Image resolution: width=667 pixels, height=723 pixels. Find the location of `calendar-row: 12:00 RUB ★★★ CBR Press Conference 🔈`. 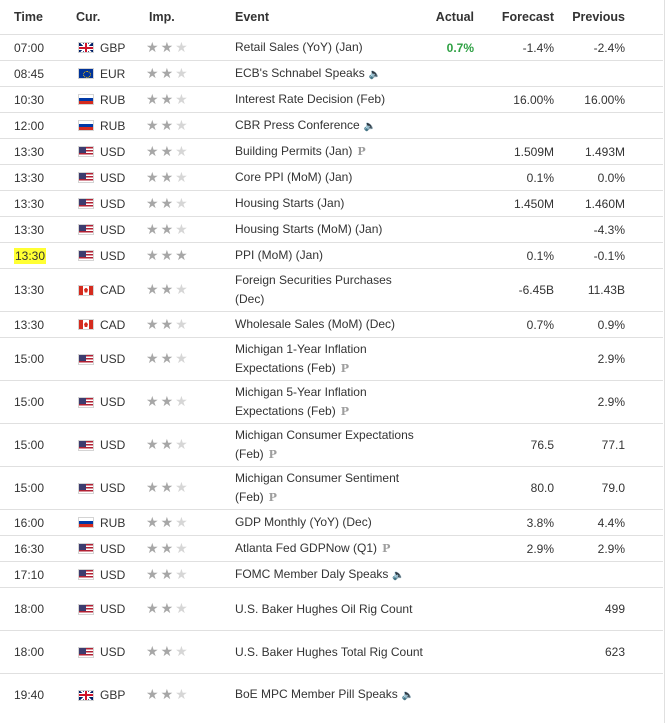

calendar-row: 12:00 RUB ★★★ CBR Press Conference 🔈 is located at coordinates (331, 125).